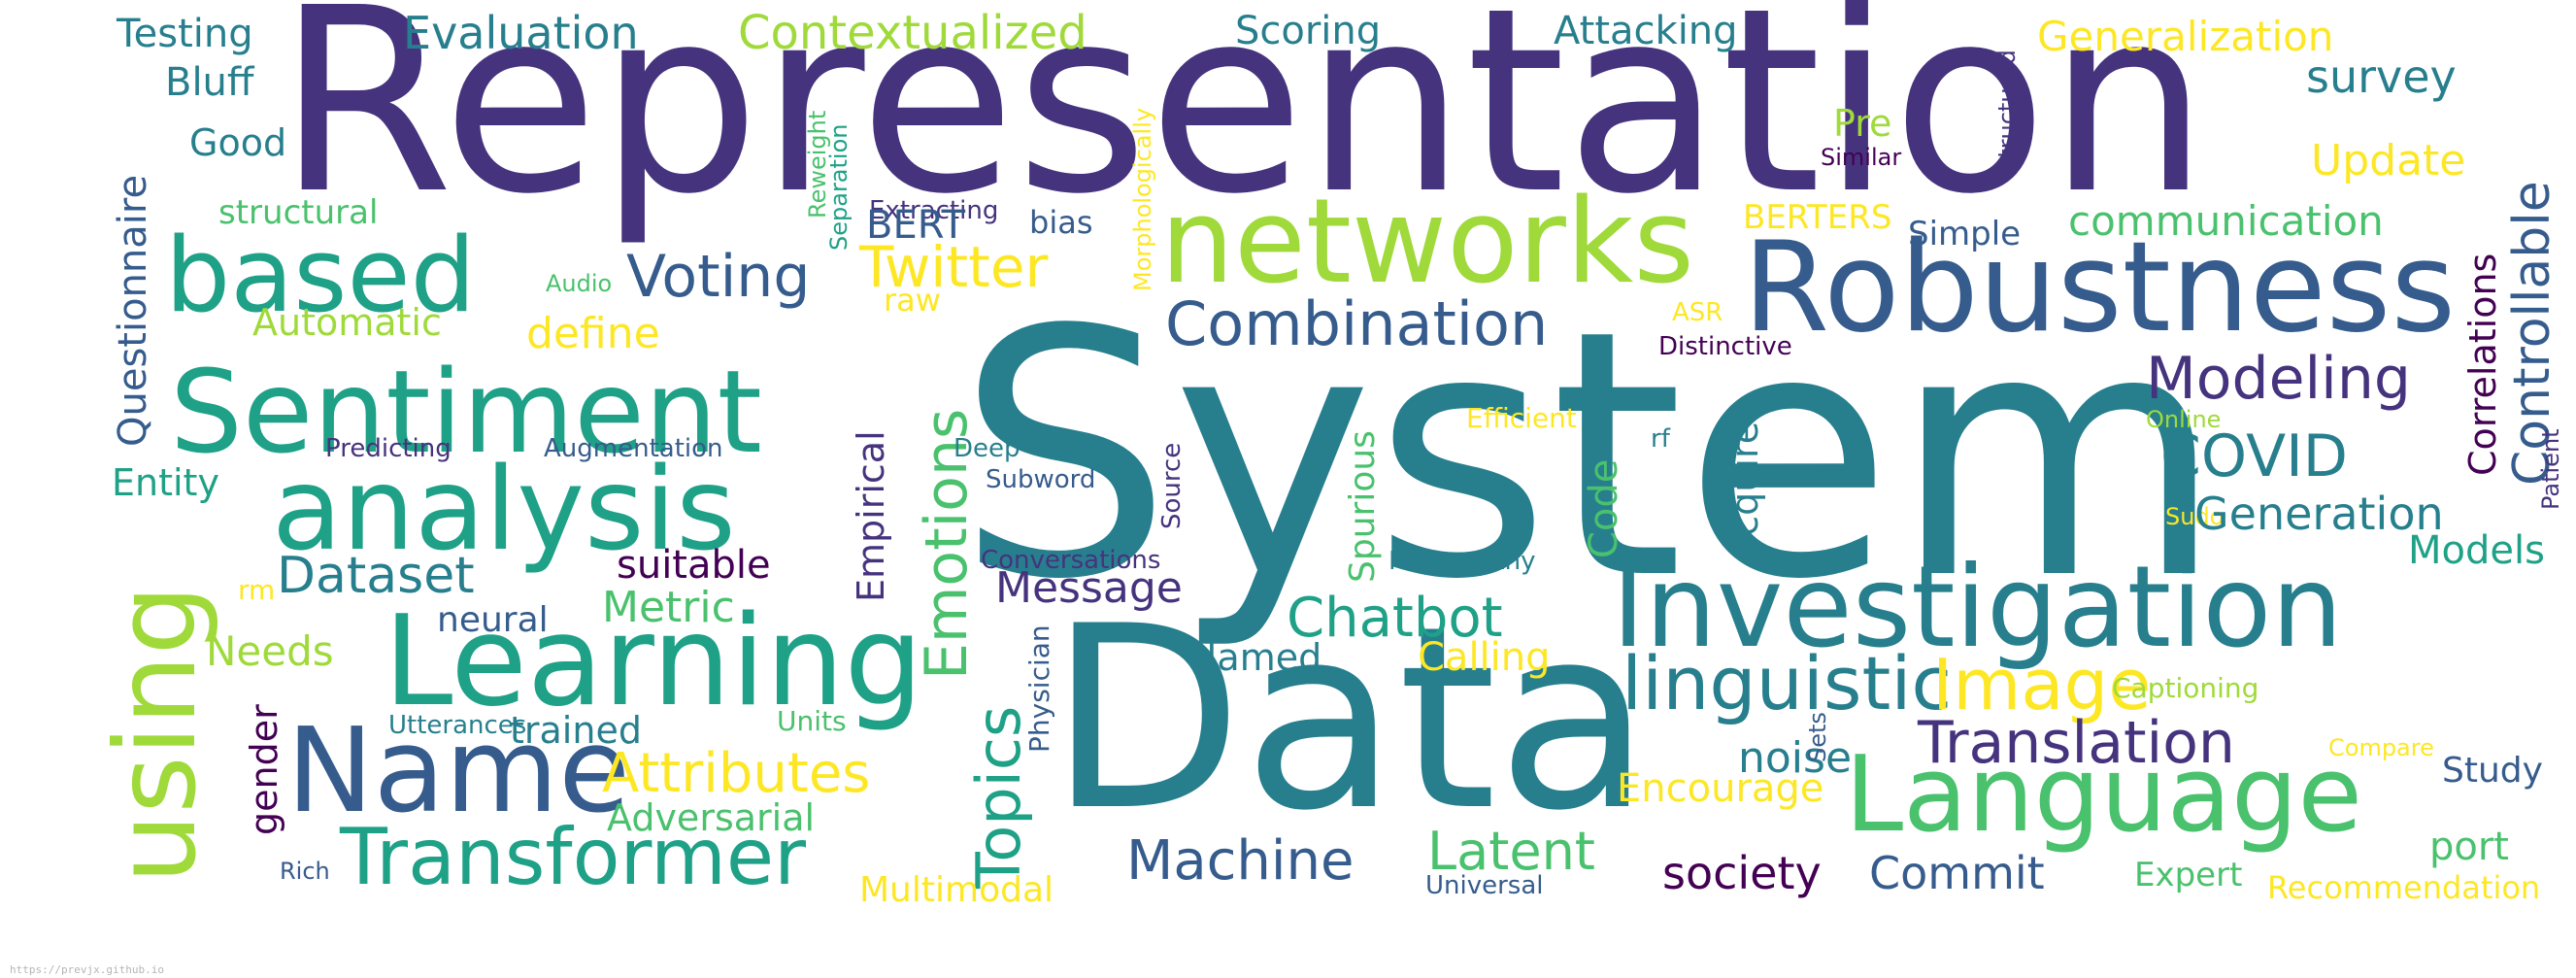  What do you see at coordinates (264, 769) in the screenshot?
I see `word-gender: gender` at bounding box center [264, 769].